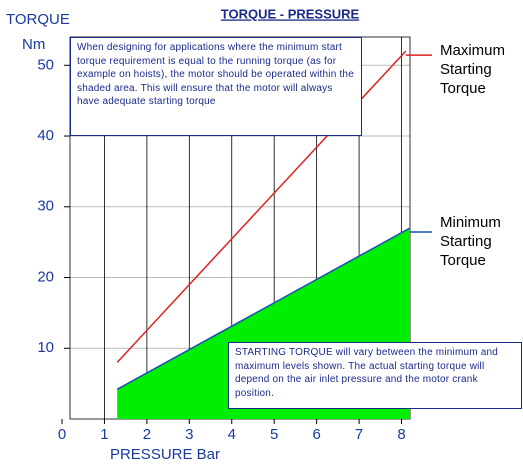 Image resolution: width=523 pixels, height=468 pixels. I want to click on x-tick-label: 3, so click(189, 434).